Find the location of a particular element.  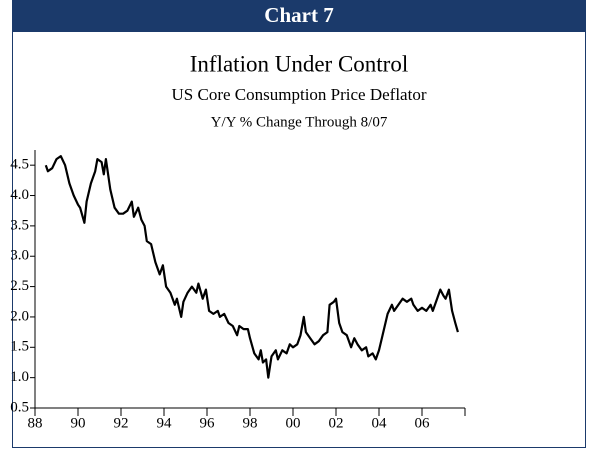

x-tick-label: 02 is located at coordinates (336, 423).